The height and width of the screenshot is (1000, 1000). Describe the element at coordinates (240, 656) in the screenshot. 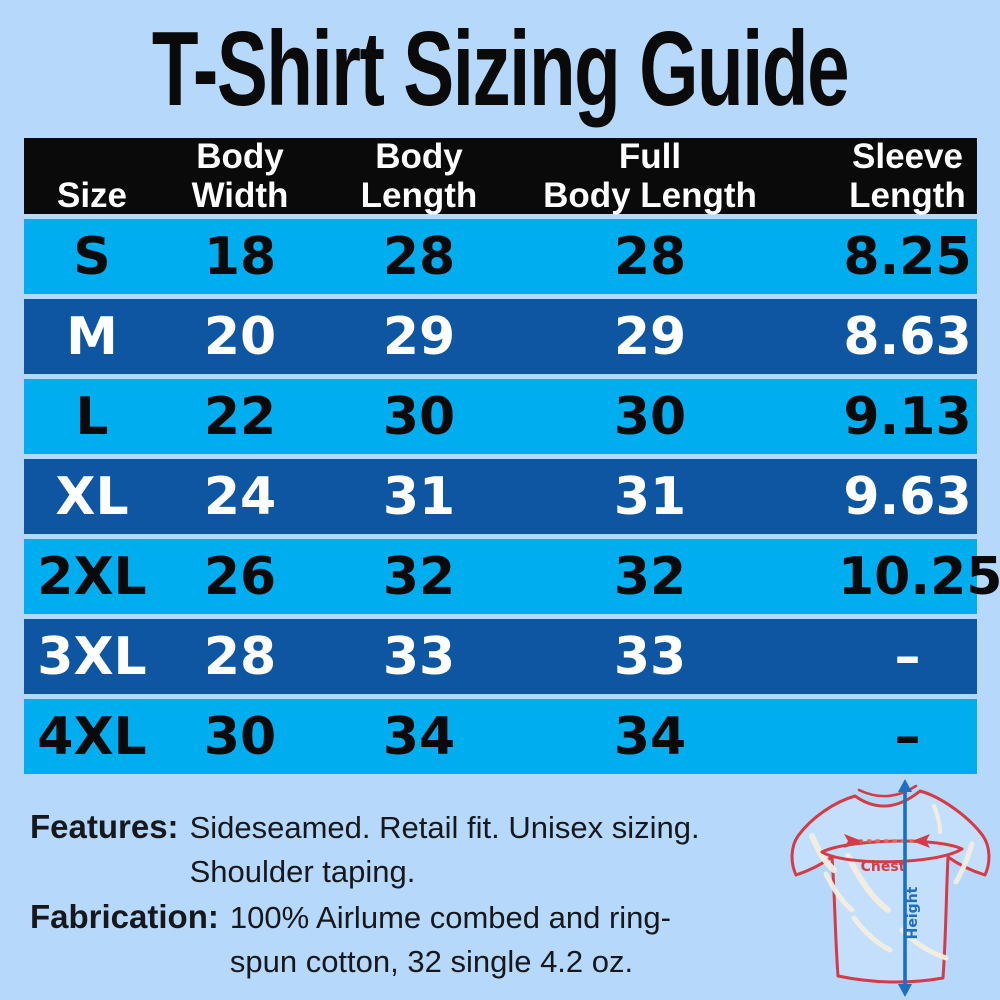

I see `body-width-value: 28` at that location.